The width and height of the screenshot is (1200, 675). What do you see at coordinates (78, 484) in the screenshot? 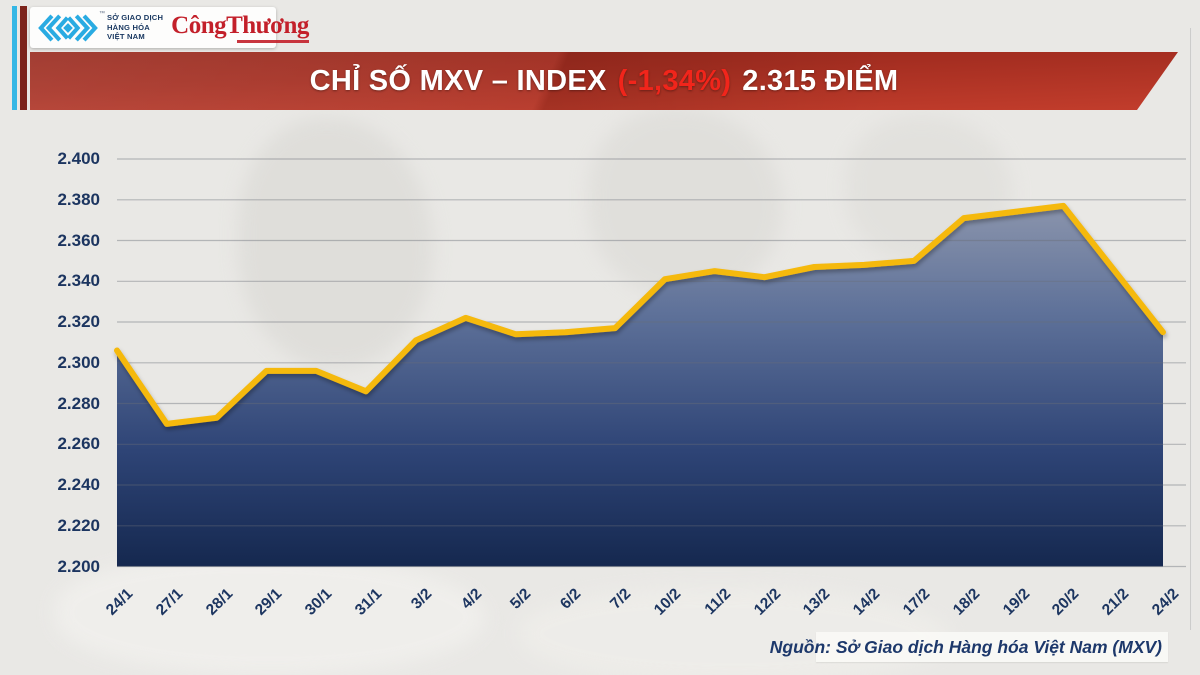
I see `y-tick-label: 2.240` at bounding box center [78, 484].